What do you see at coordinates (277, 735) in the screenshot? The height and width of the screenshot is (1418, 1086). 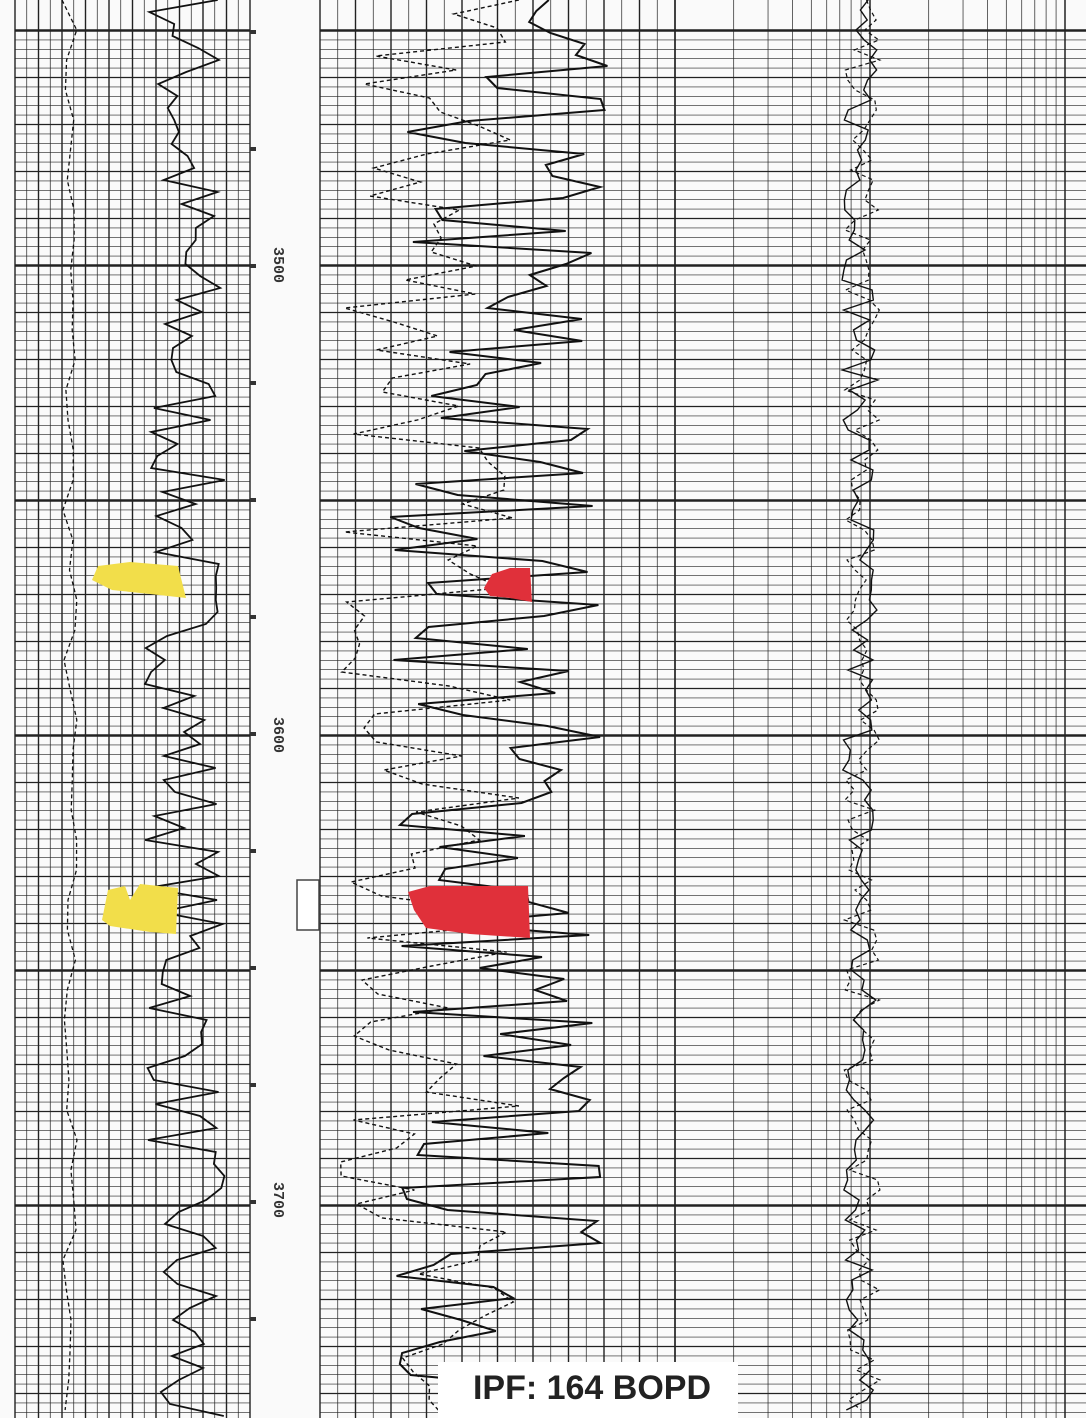 I see `depth-label: 3600` at bounding box center [277, 735].